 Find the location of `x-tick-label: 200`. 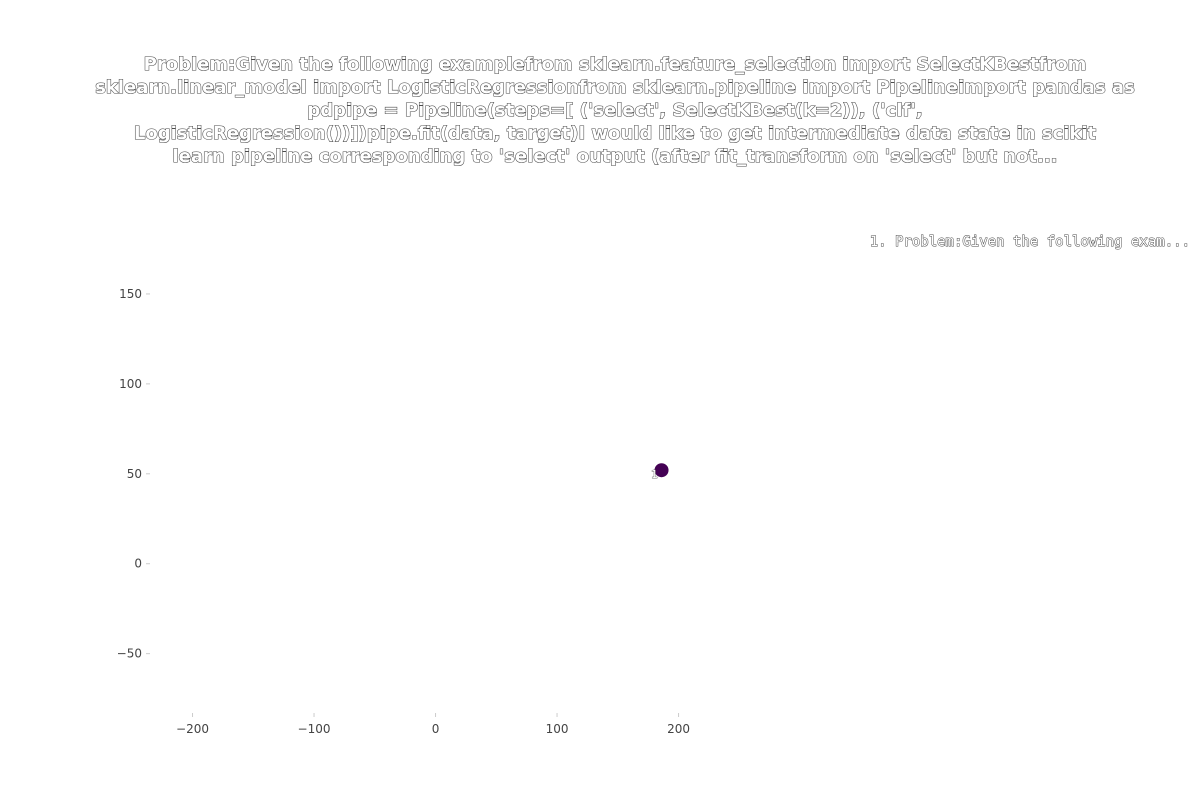

x-tick-label: 200 is located at coordinates (678, 729).